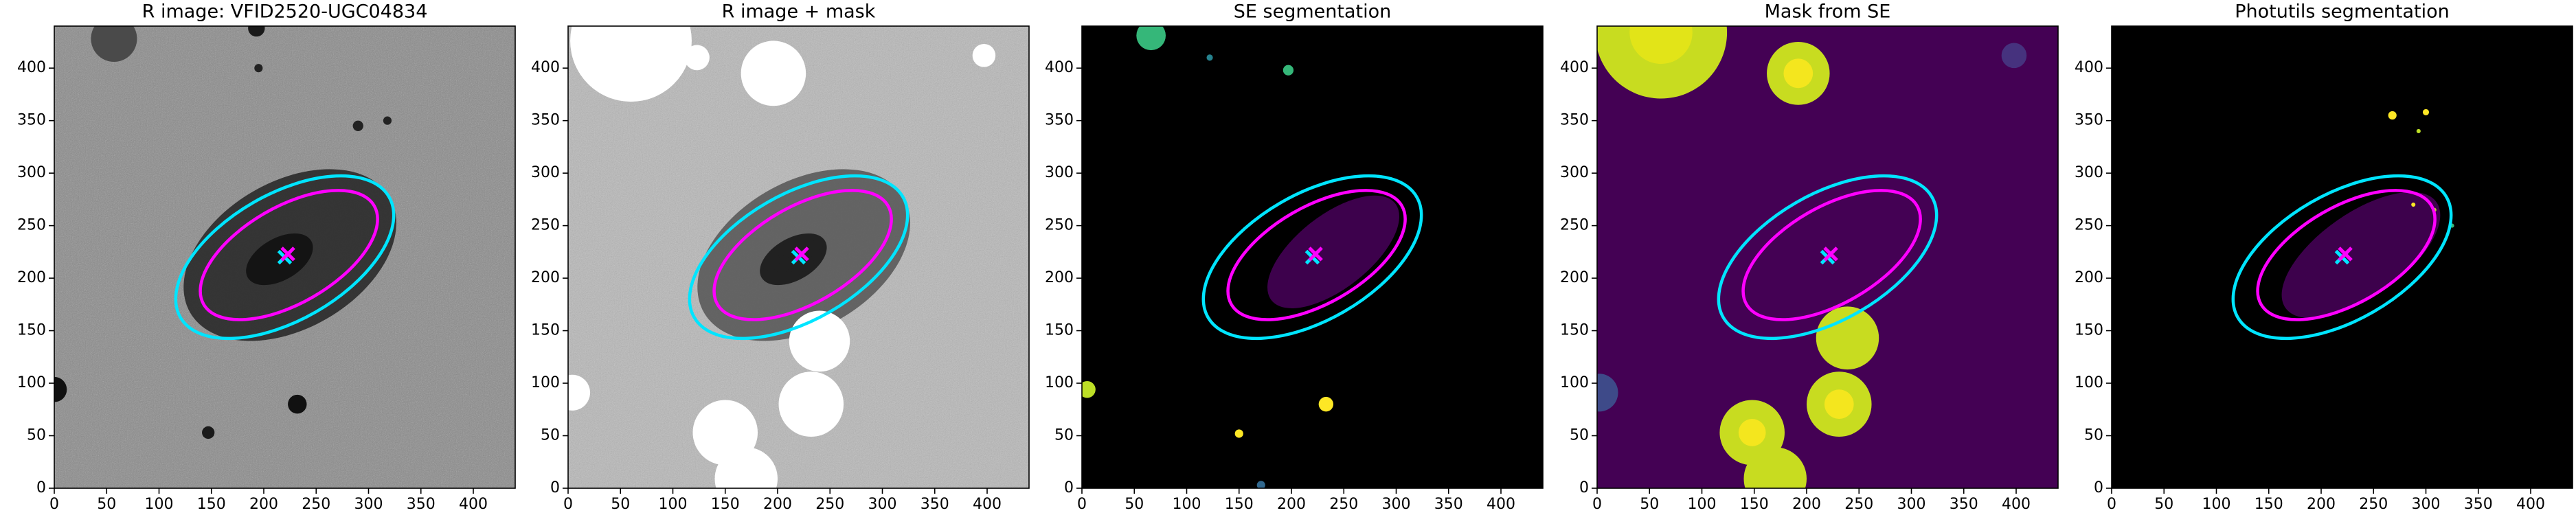 Image resolution: width=2576 pixels, height=515 pixels. What do you see at coordinates (799, 12) in the screenshot?
I see `panel-title: R image + mask` at bounding box center [799, 12].